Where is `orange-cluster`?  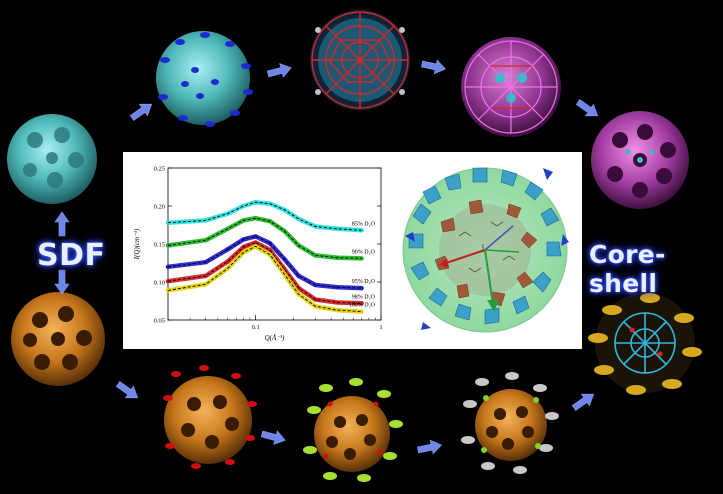 orange-cluster is located at coordinates (58, 339).